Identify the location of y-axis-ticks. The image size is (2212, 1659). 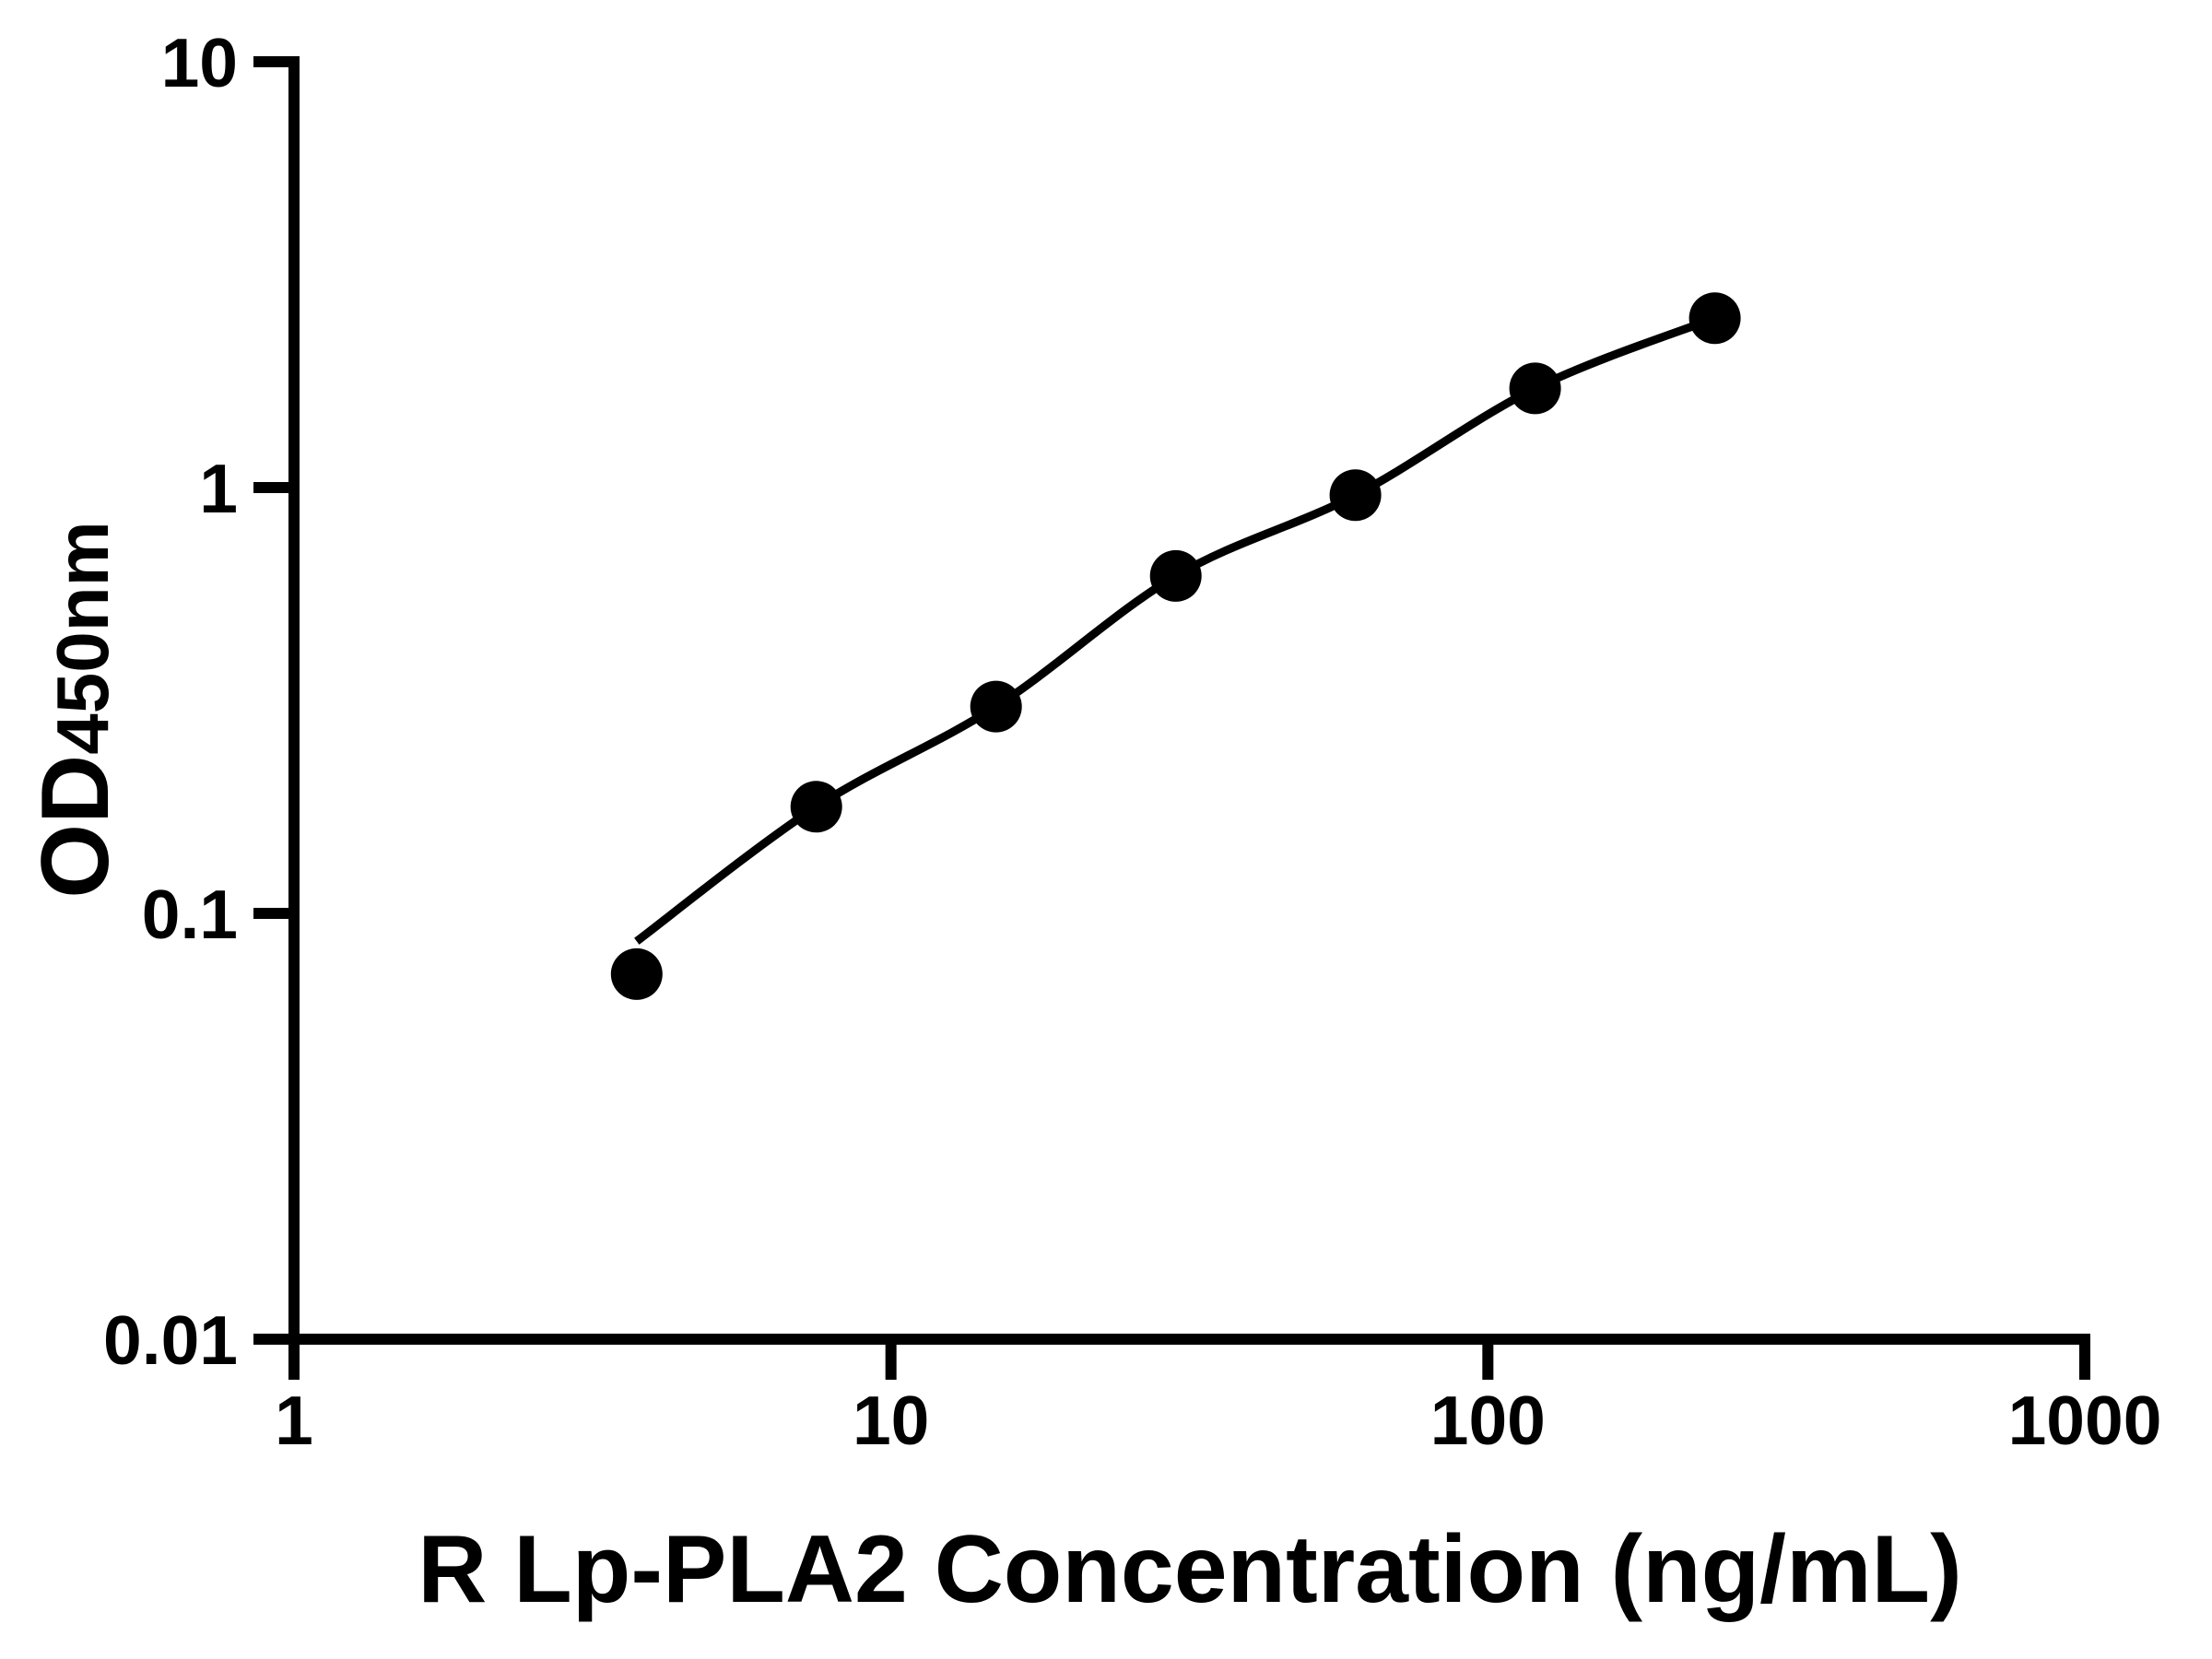
(270, 700).